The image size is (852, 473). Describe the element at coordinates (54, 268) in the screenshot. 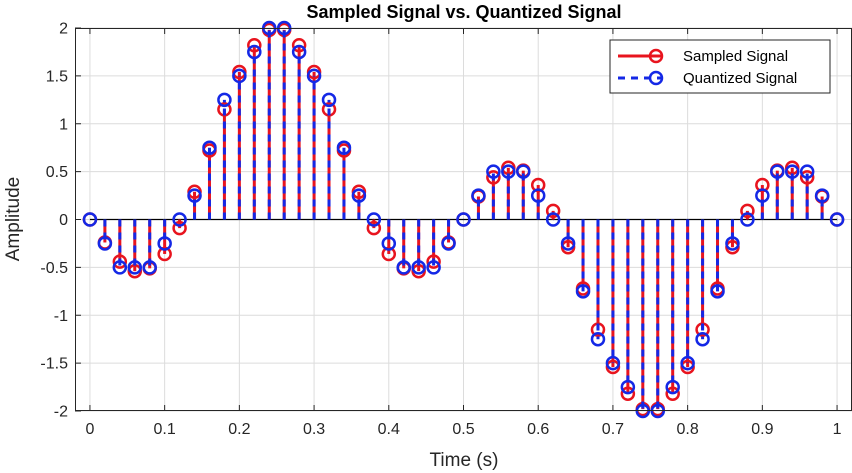

I see `y-tick-label: -0.5` at that location.